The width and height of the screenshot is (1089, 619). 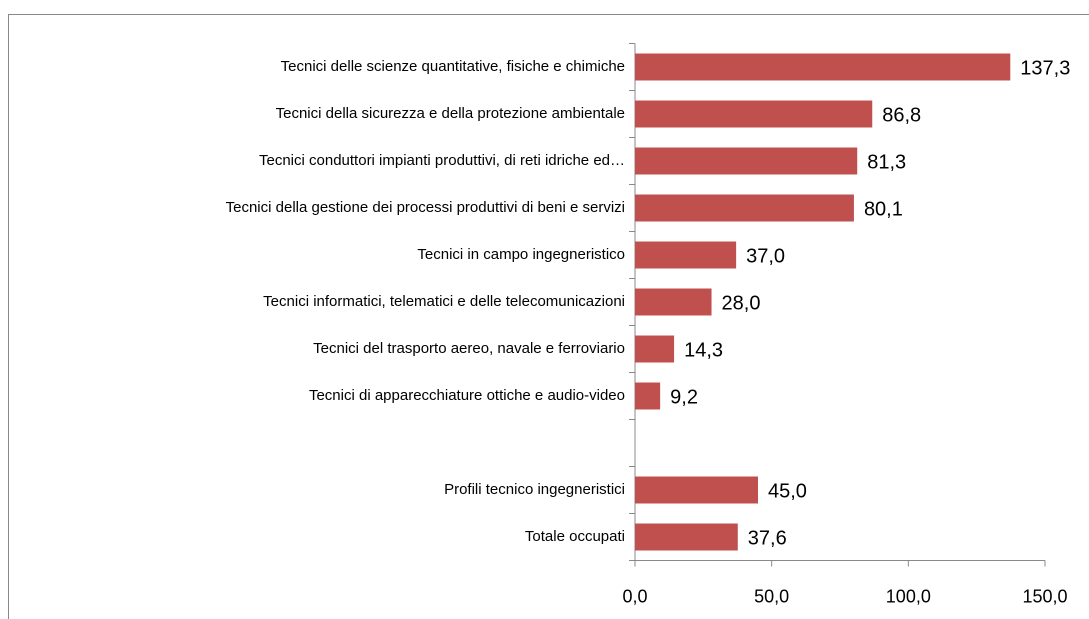 What do you see at coordinates (886, 162) in the screenshot?
I see `data-label: 81,3` at bounding box center [886, 162].